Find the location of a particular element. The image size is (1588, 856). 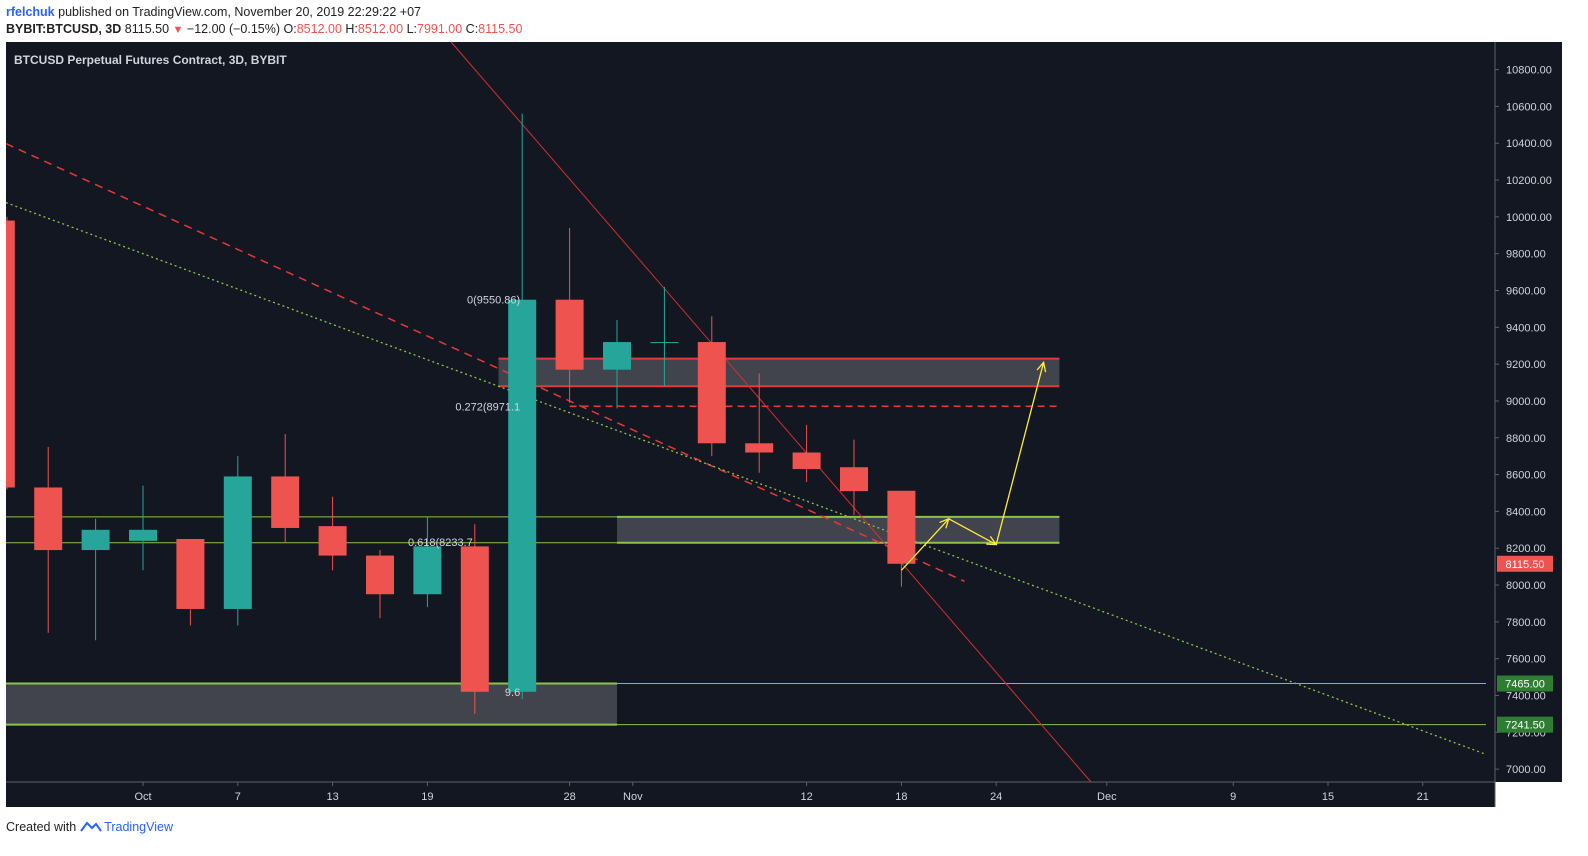

price-tick-label: 9400.00 is located at coordinates (1526, 328).